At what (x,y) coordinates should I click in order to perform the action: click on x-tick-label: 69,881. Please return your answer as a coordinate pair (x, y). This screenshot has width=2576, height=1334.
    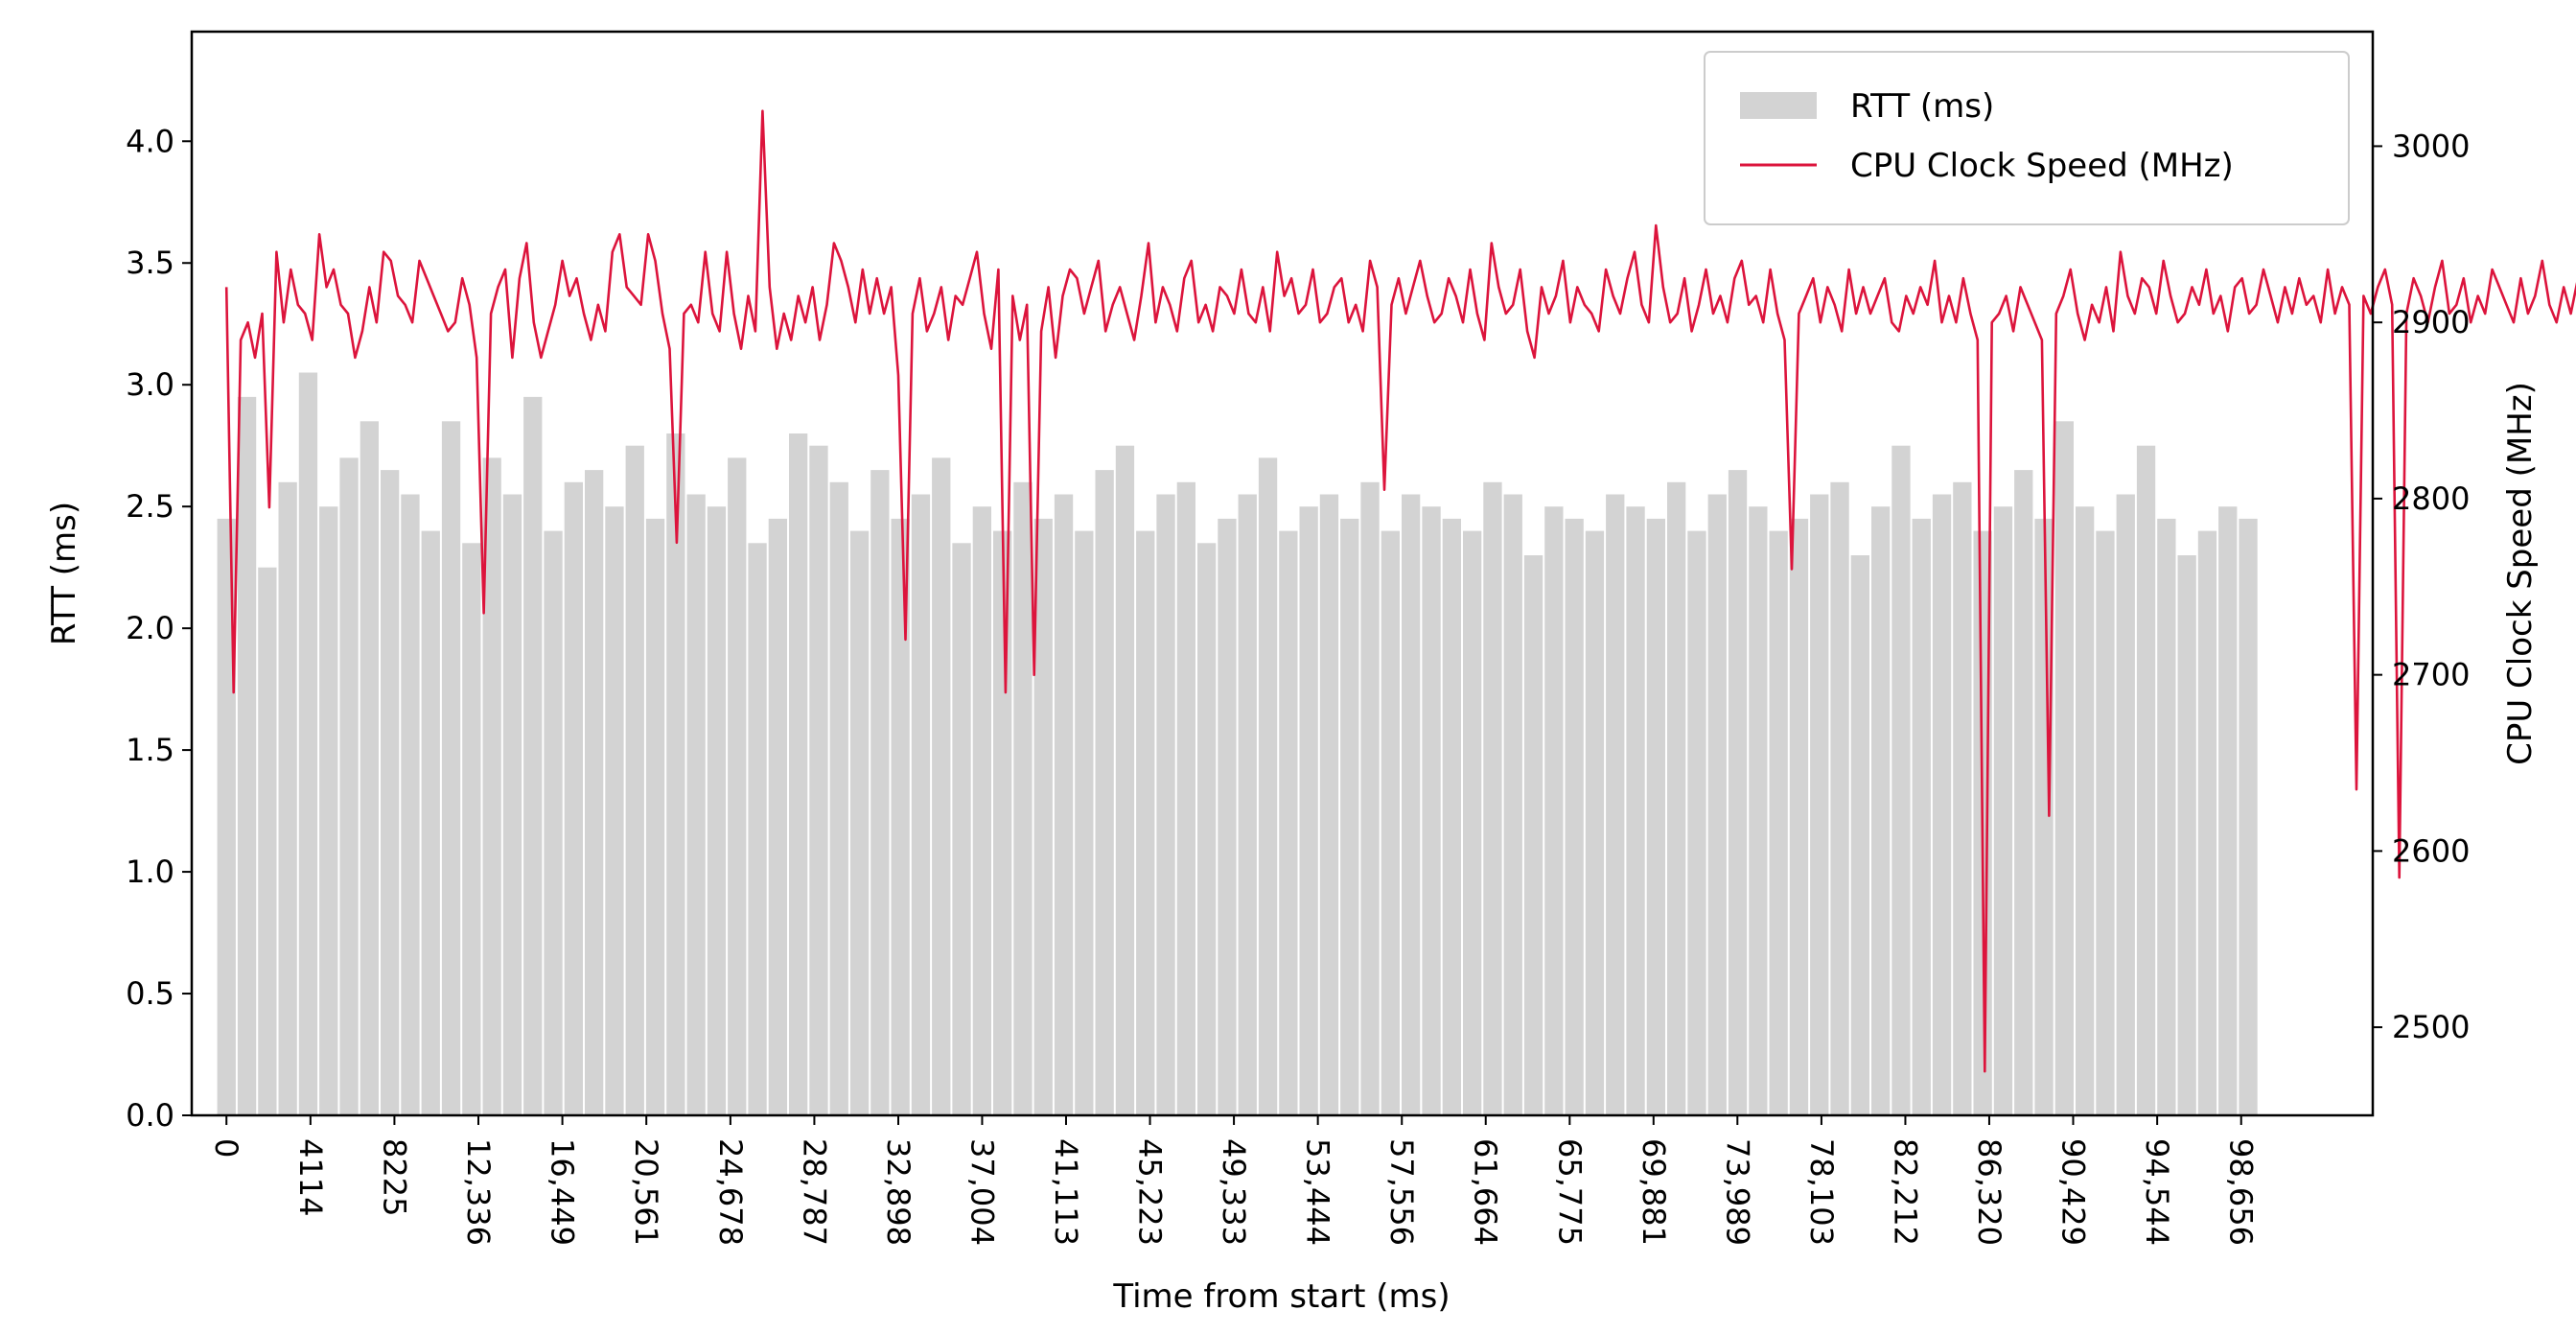
    Looking at the image, I should click on (1654, 1192).